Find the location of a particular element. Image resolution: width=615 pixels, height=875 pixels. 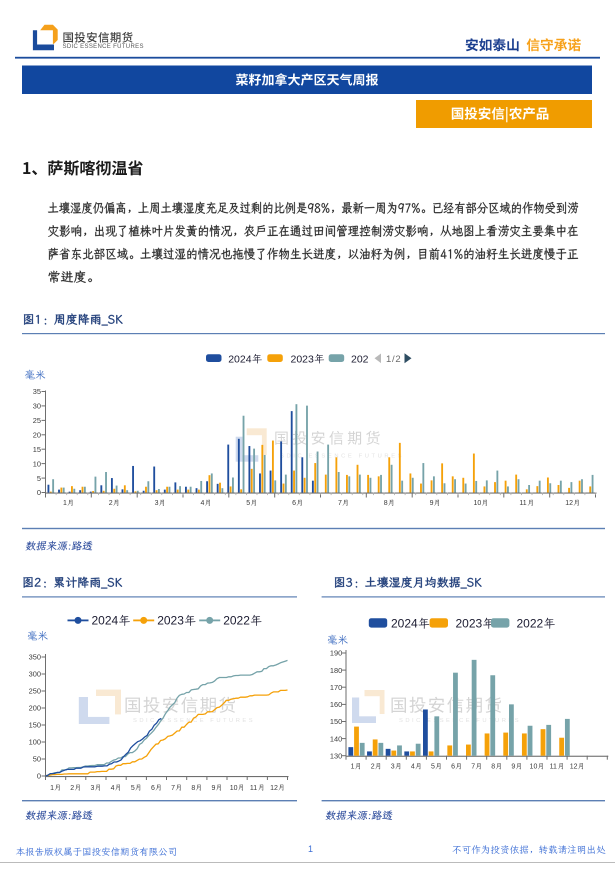

svg-text: 50 is located at coordinates (37, 759).